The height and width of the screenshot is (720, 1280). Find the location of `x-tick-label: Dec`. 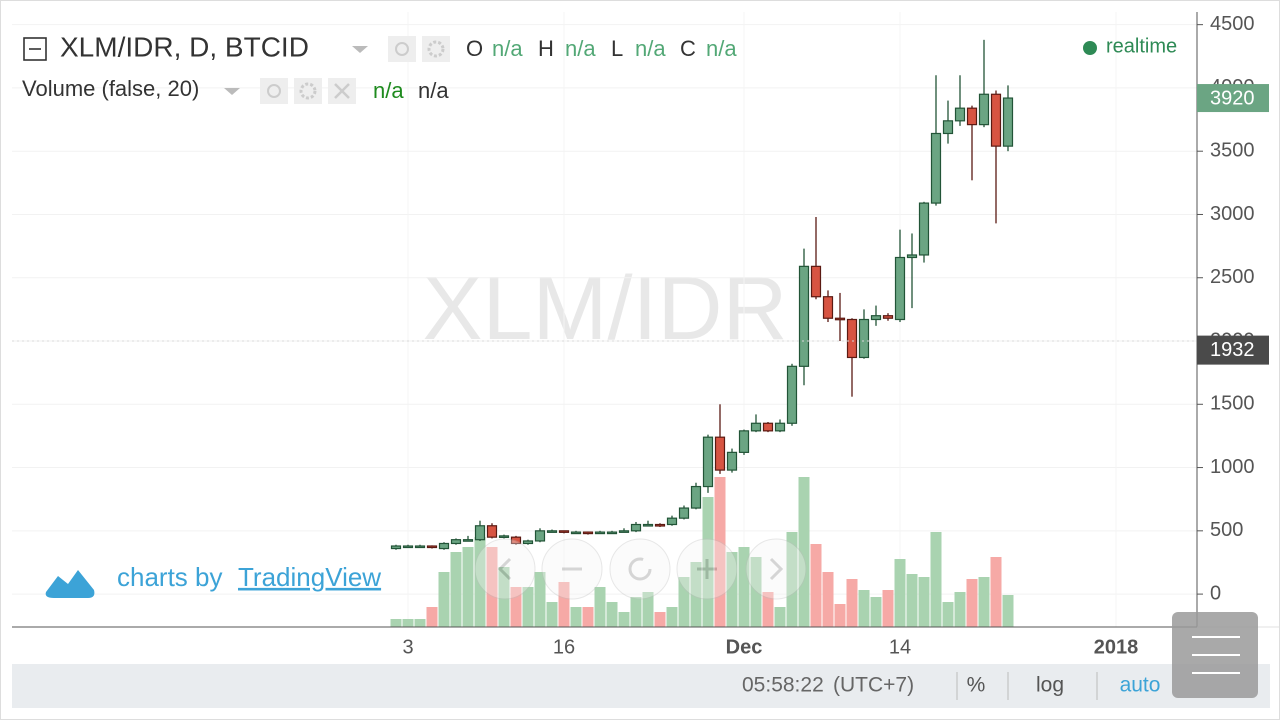

x-tick-label: Dec is located at coordinates (744, 647).